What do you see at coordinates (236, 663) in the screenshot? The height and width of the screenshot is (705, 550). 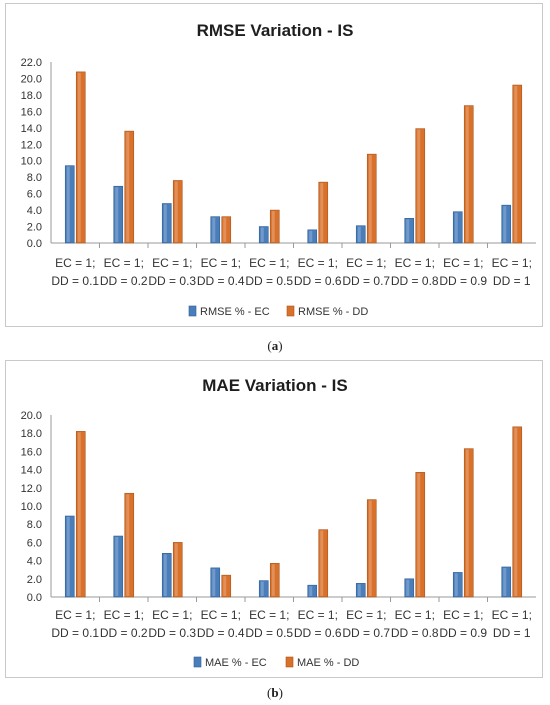 I see `legend-label: MAE % - EC` at bounding box center [236, 663].